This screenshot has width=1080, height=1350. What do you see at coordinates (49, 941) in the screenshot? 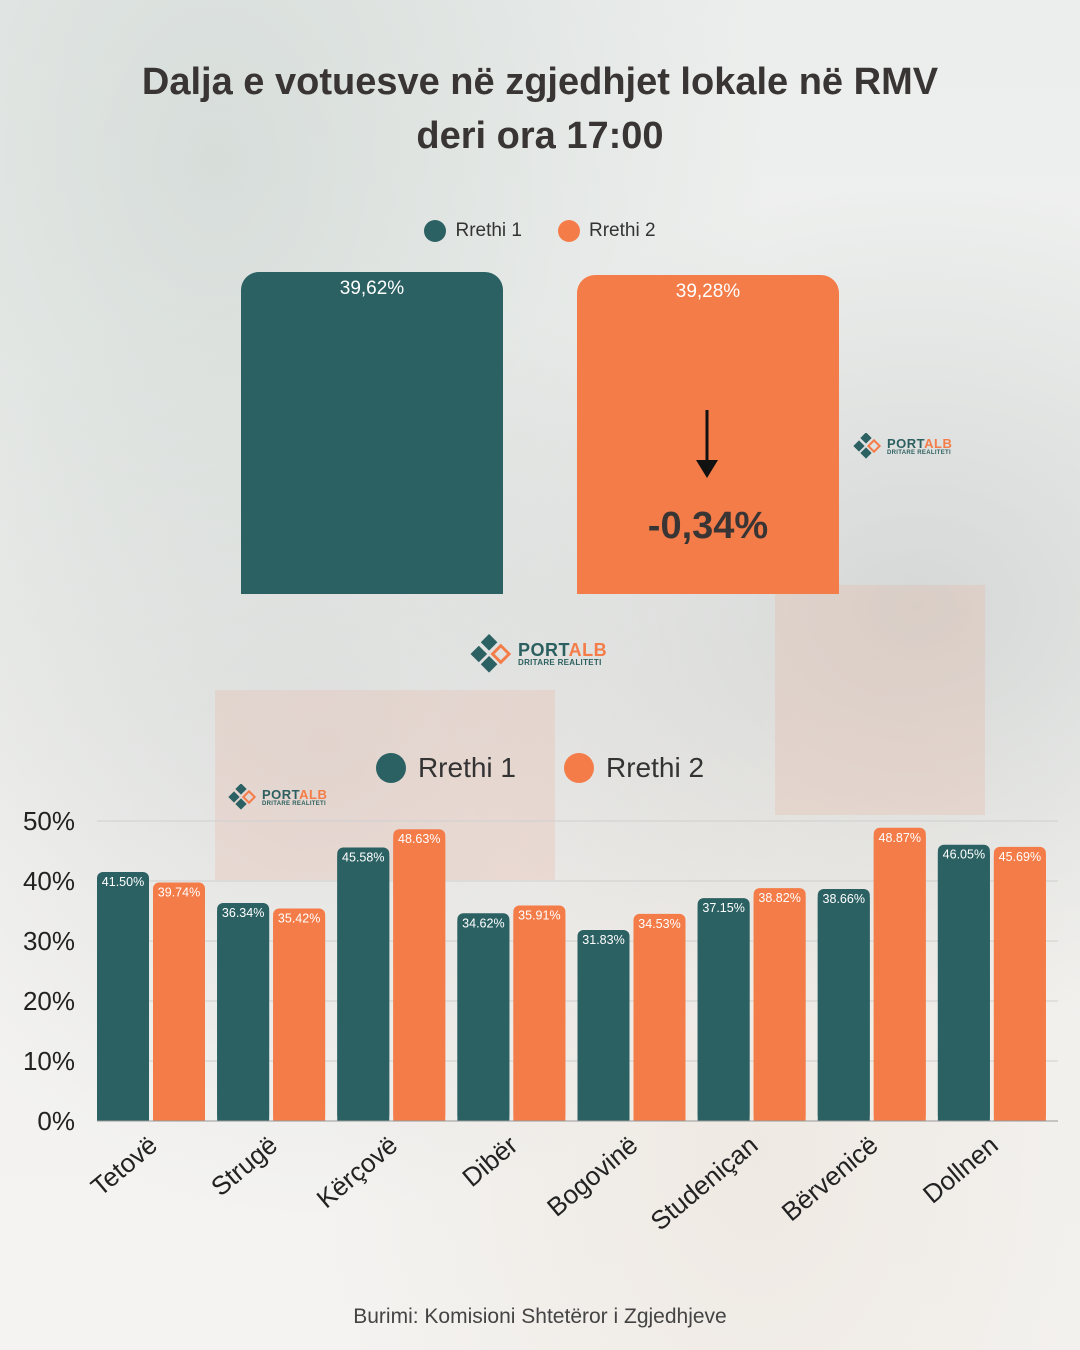
I see `y-tick-label: 30%` at bounding box center [49, 941].